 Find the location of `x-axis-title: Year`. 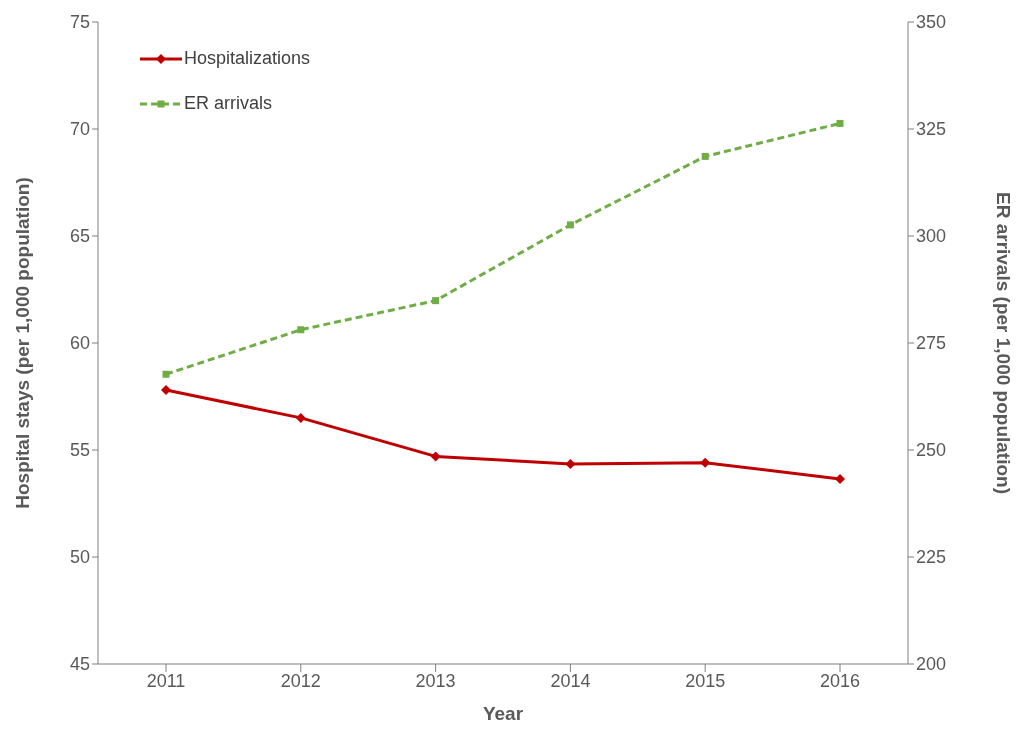

x-axis-title: Year is located at coordinates (503, 713).